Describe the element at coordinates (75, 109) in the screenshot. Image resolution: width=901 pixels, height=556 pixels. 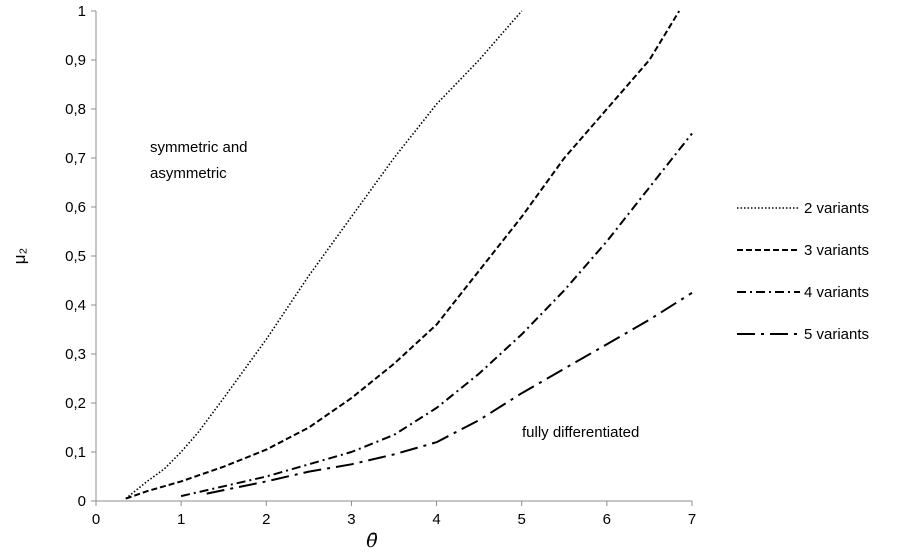
I see `y-tick-label: 0,8` at that location.